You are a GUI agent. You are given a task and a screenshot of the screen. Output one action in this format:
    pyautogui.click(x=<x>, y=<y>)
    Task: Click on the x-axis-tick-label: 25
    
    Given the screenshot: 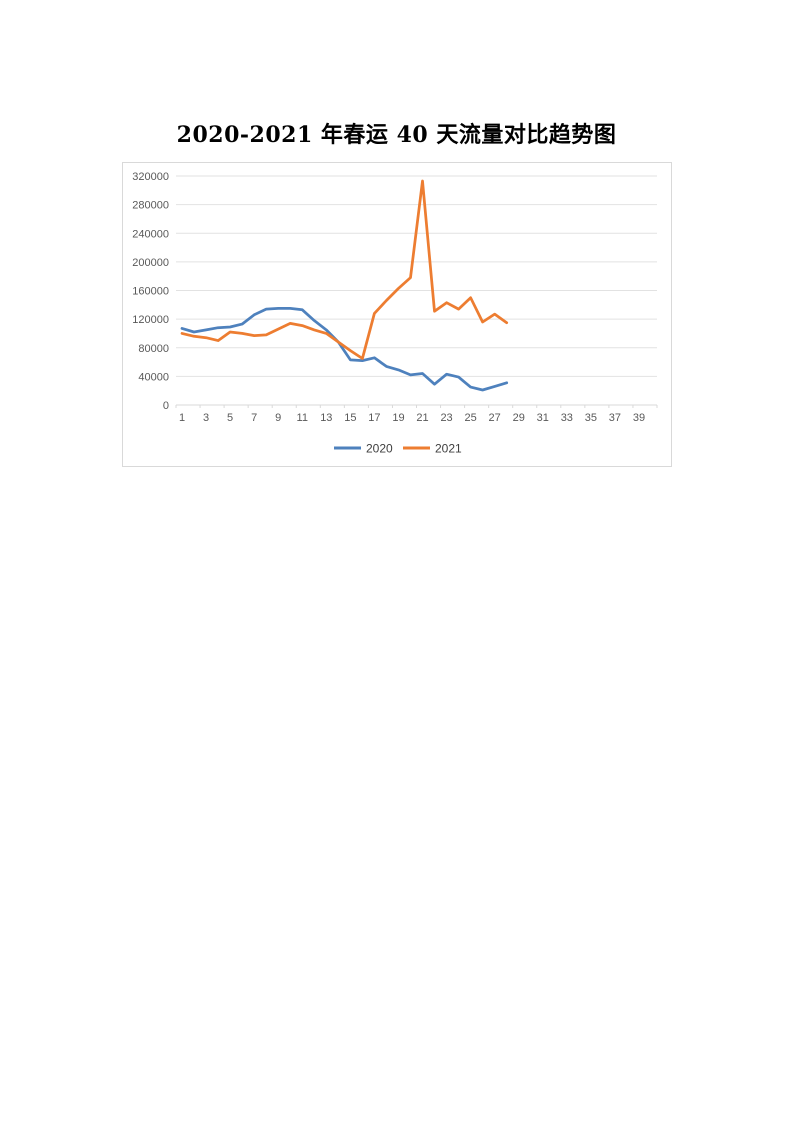 What is the action you would take?
    pyautogui.click(x=470, y=418)
    